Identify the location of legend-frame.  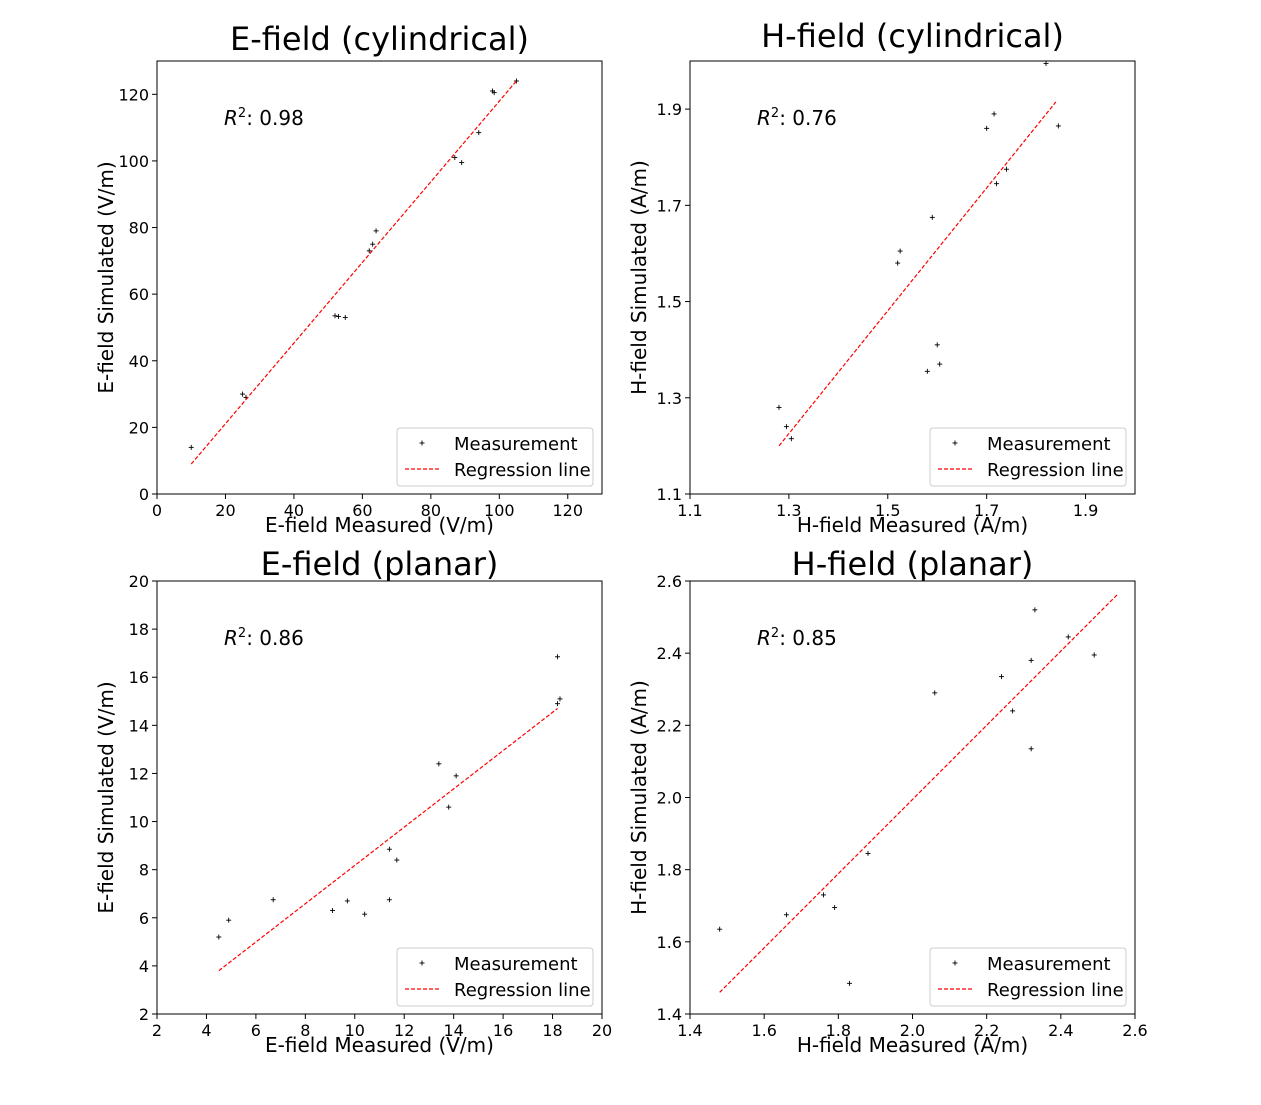
(1028, 977).